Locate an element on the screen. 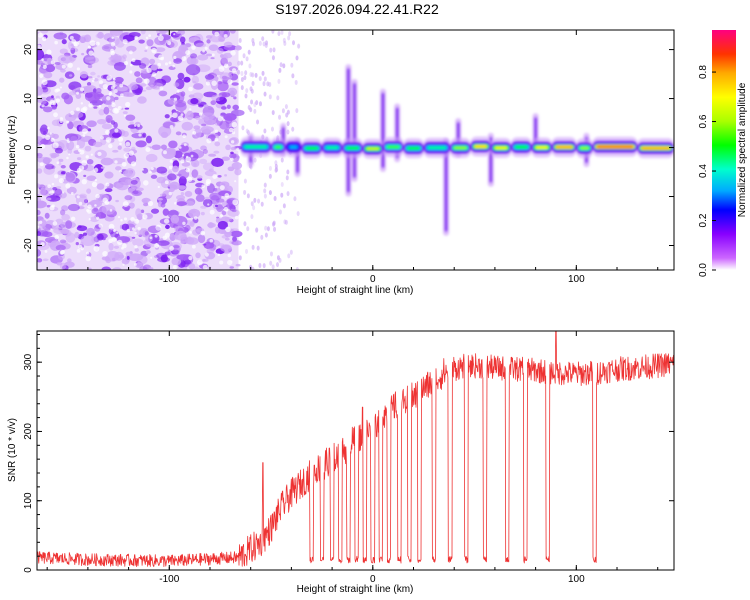 This screenshot has width=750, height=600. colorbar-tick-label: 0.2 is located at coordinates (703, 220).